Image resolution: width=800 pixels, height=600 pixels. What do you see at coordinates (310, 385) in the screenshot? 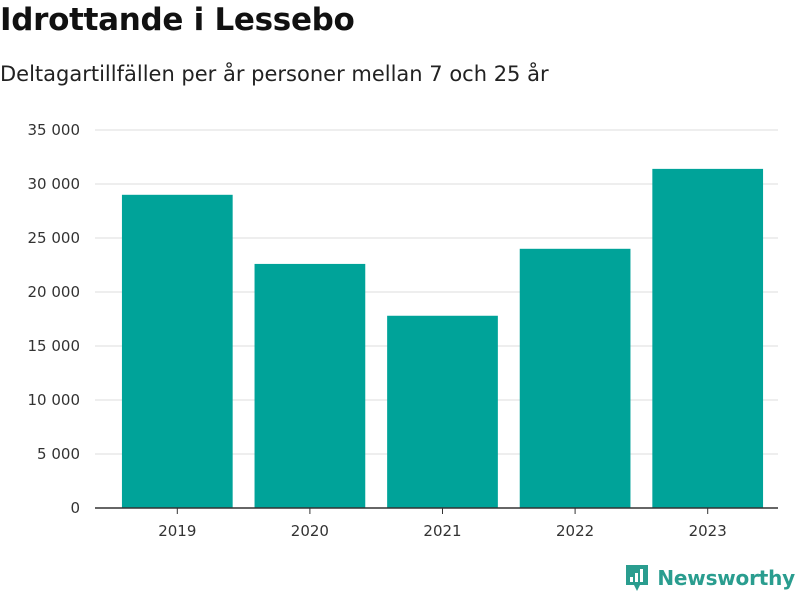
I see `bar-2020` at bounding box center [310, 385].